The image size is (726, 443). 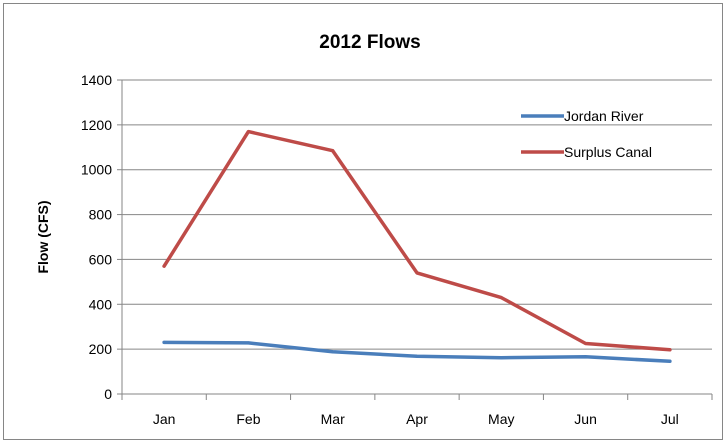 I want to click on x-tick-label: Mar, so click(x=333, y=419).